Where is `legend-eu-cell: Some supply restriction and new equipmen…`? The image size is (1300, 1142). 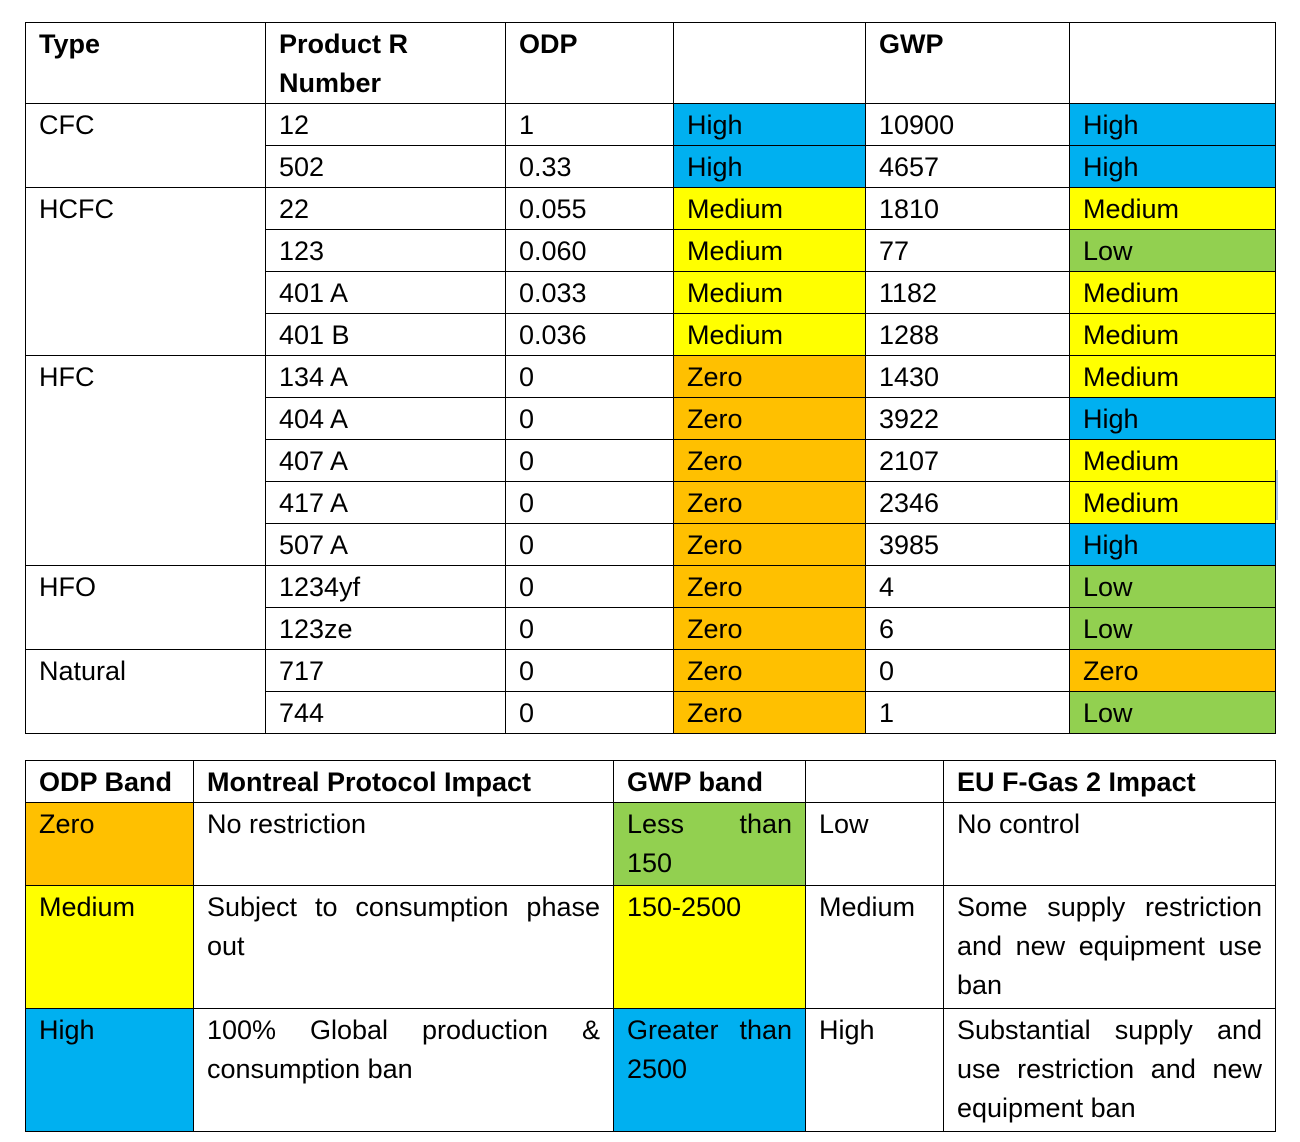
legend-eu-cell: Some supply restriction and new equipmen… is located at coordinates (1109, 947).